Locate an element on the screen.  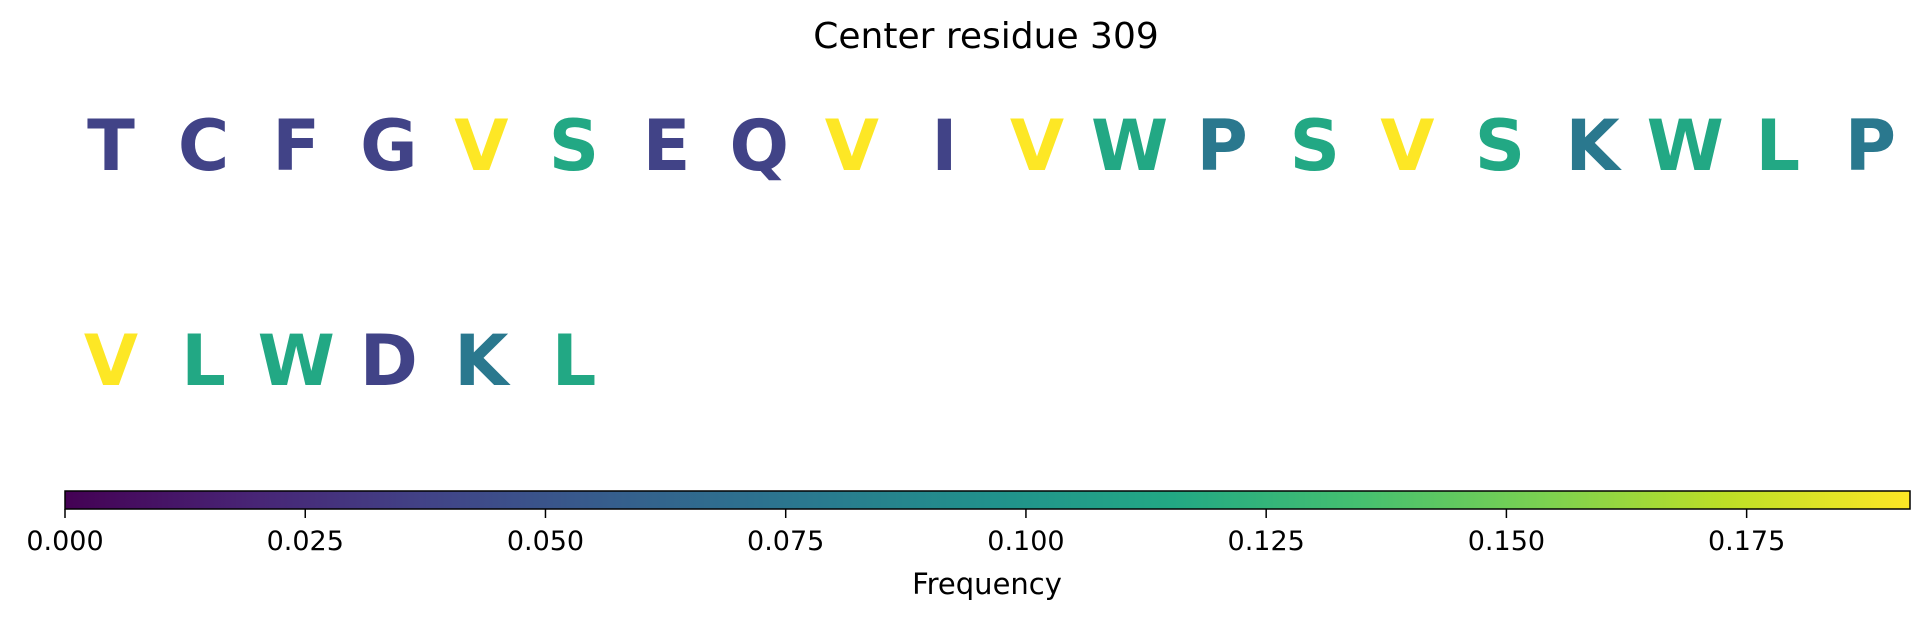
colorbar-ticks: 0.000 0.025 0.050 0.075 0.100 0.125 0.150 0.175 is located at coordinates (905, 533).